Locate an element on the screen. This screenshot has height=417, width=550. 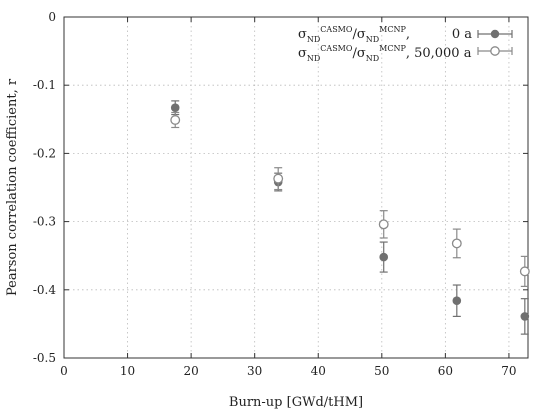
x-tick-label: 10 is located at coordinates (127, 371).